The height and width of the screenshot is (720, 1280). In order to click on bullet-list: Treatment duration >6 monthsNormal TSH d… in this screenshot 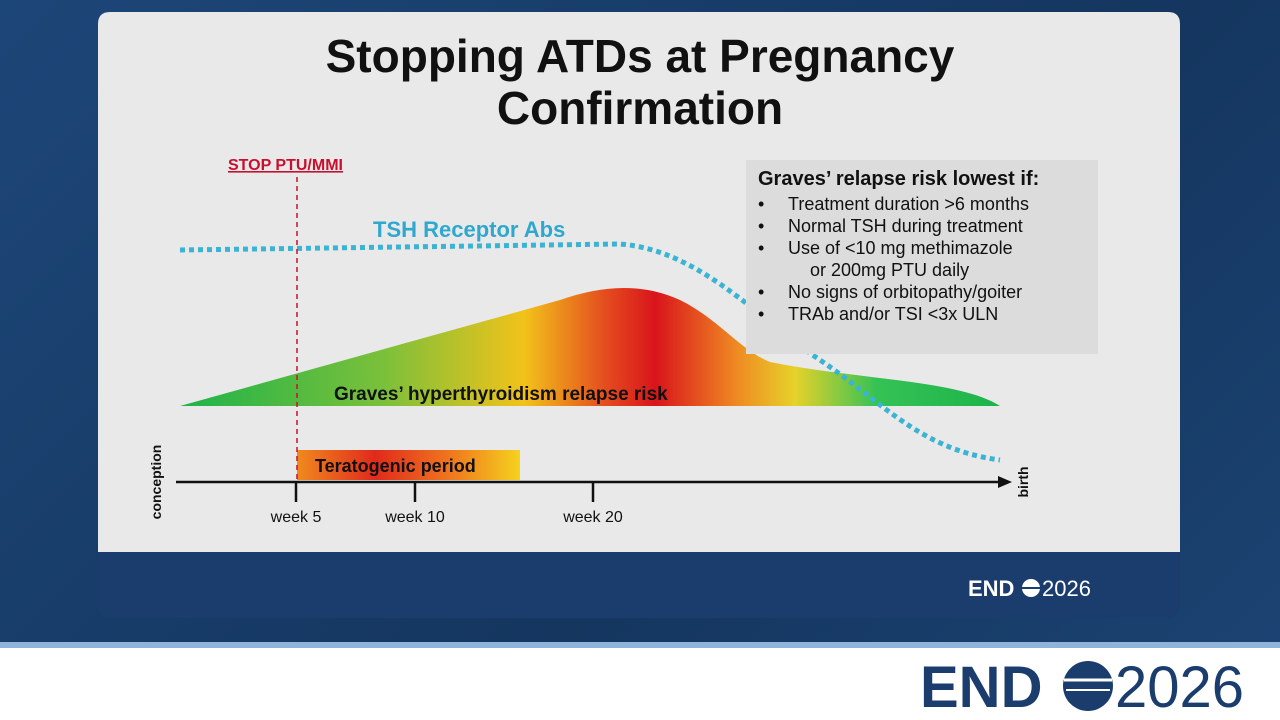, I will do `click(922, 259)`.